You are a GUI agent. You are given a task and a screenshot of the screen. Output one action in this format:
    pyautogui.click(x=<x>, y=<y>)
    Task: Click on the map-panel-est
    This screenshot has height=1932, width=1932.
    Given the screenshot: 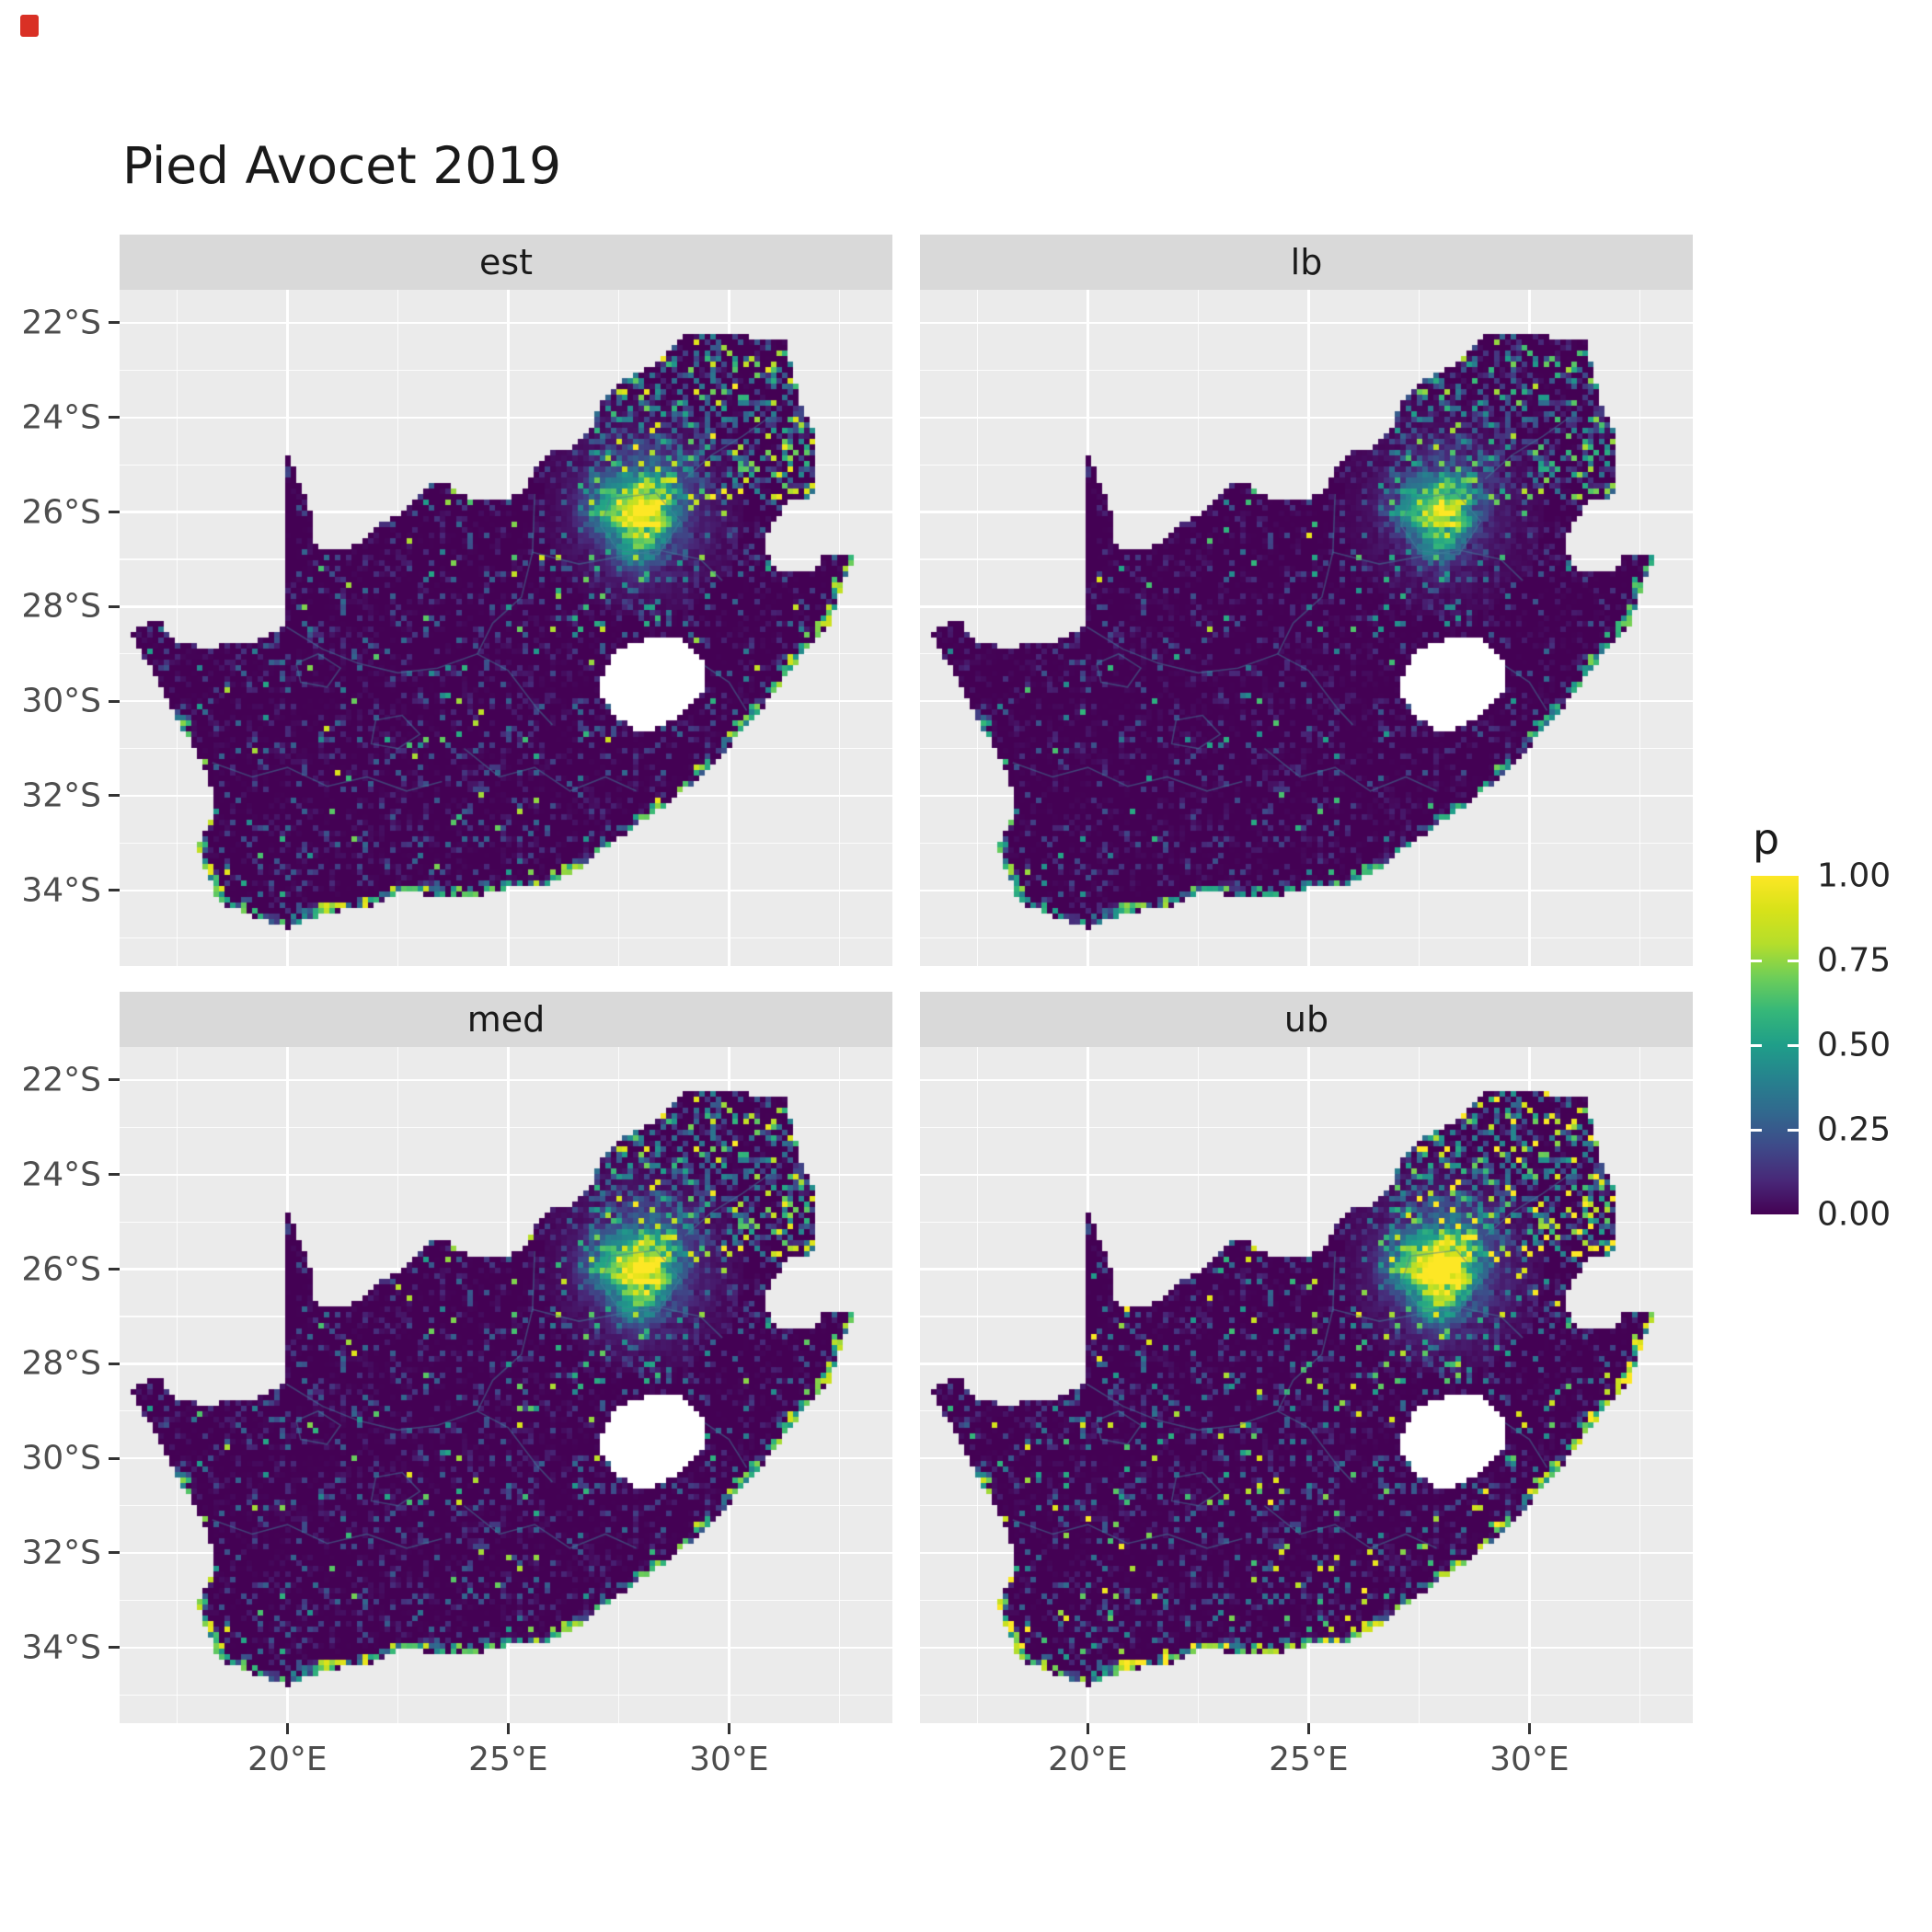 What is the action you would take?
    pyautogui.click(x=506, y=628)
    